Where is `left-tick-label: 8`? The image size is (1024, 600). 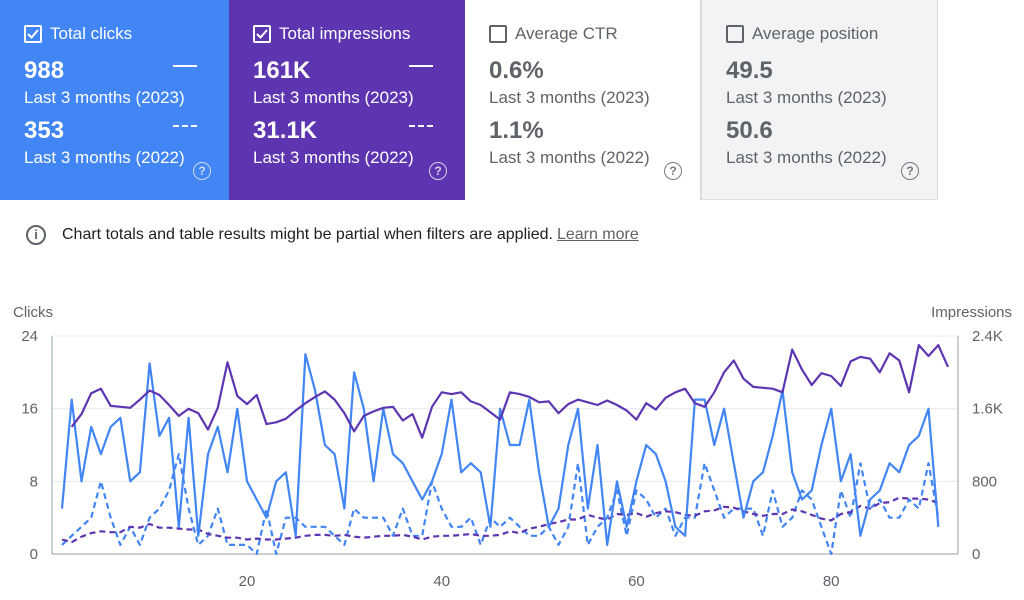
left-tick-label: 8 is located at coordinates (34, 481).